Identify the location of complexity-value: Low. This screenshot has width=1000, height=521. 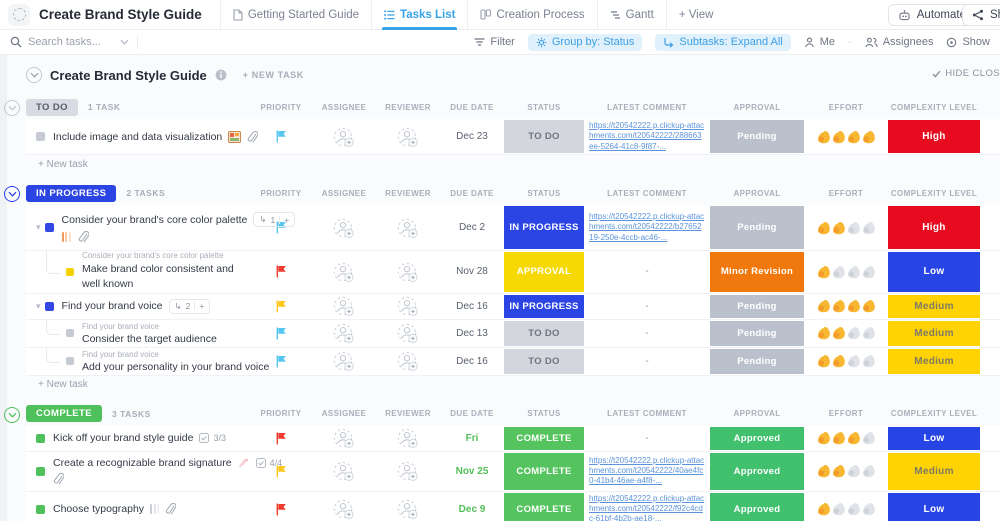
(934, 438).